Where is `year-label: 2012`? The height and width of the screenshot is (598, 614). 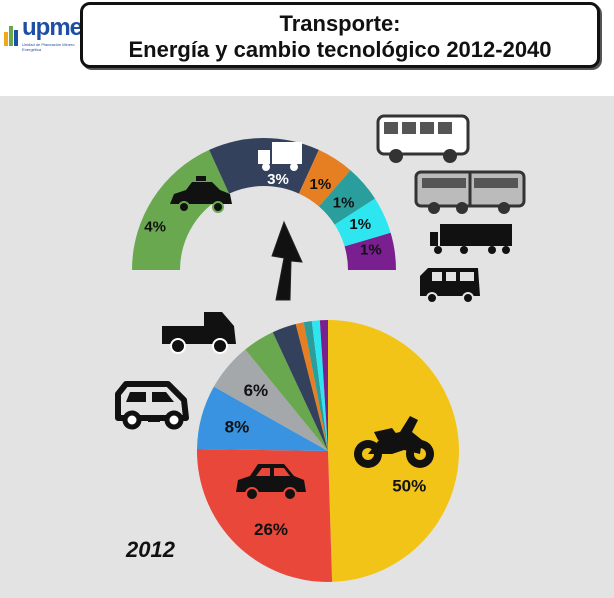
year-label: 2012 is located at coordinates (150, 549).